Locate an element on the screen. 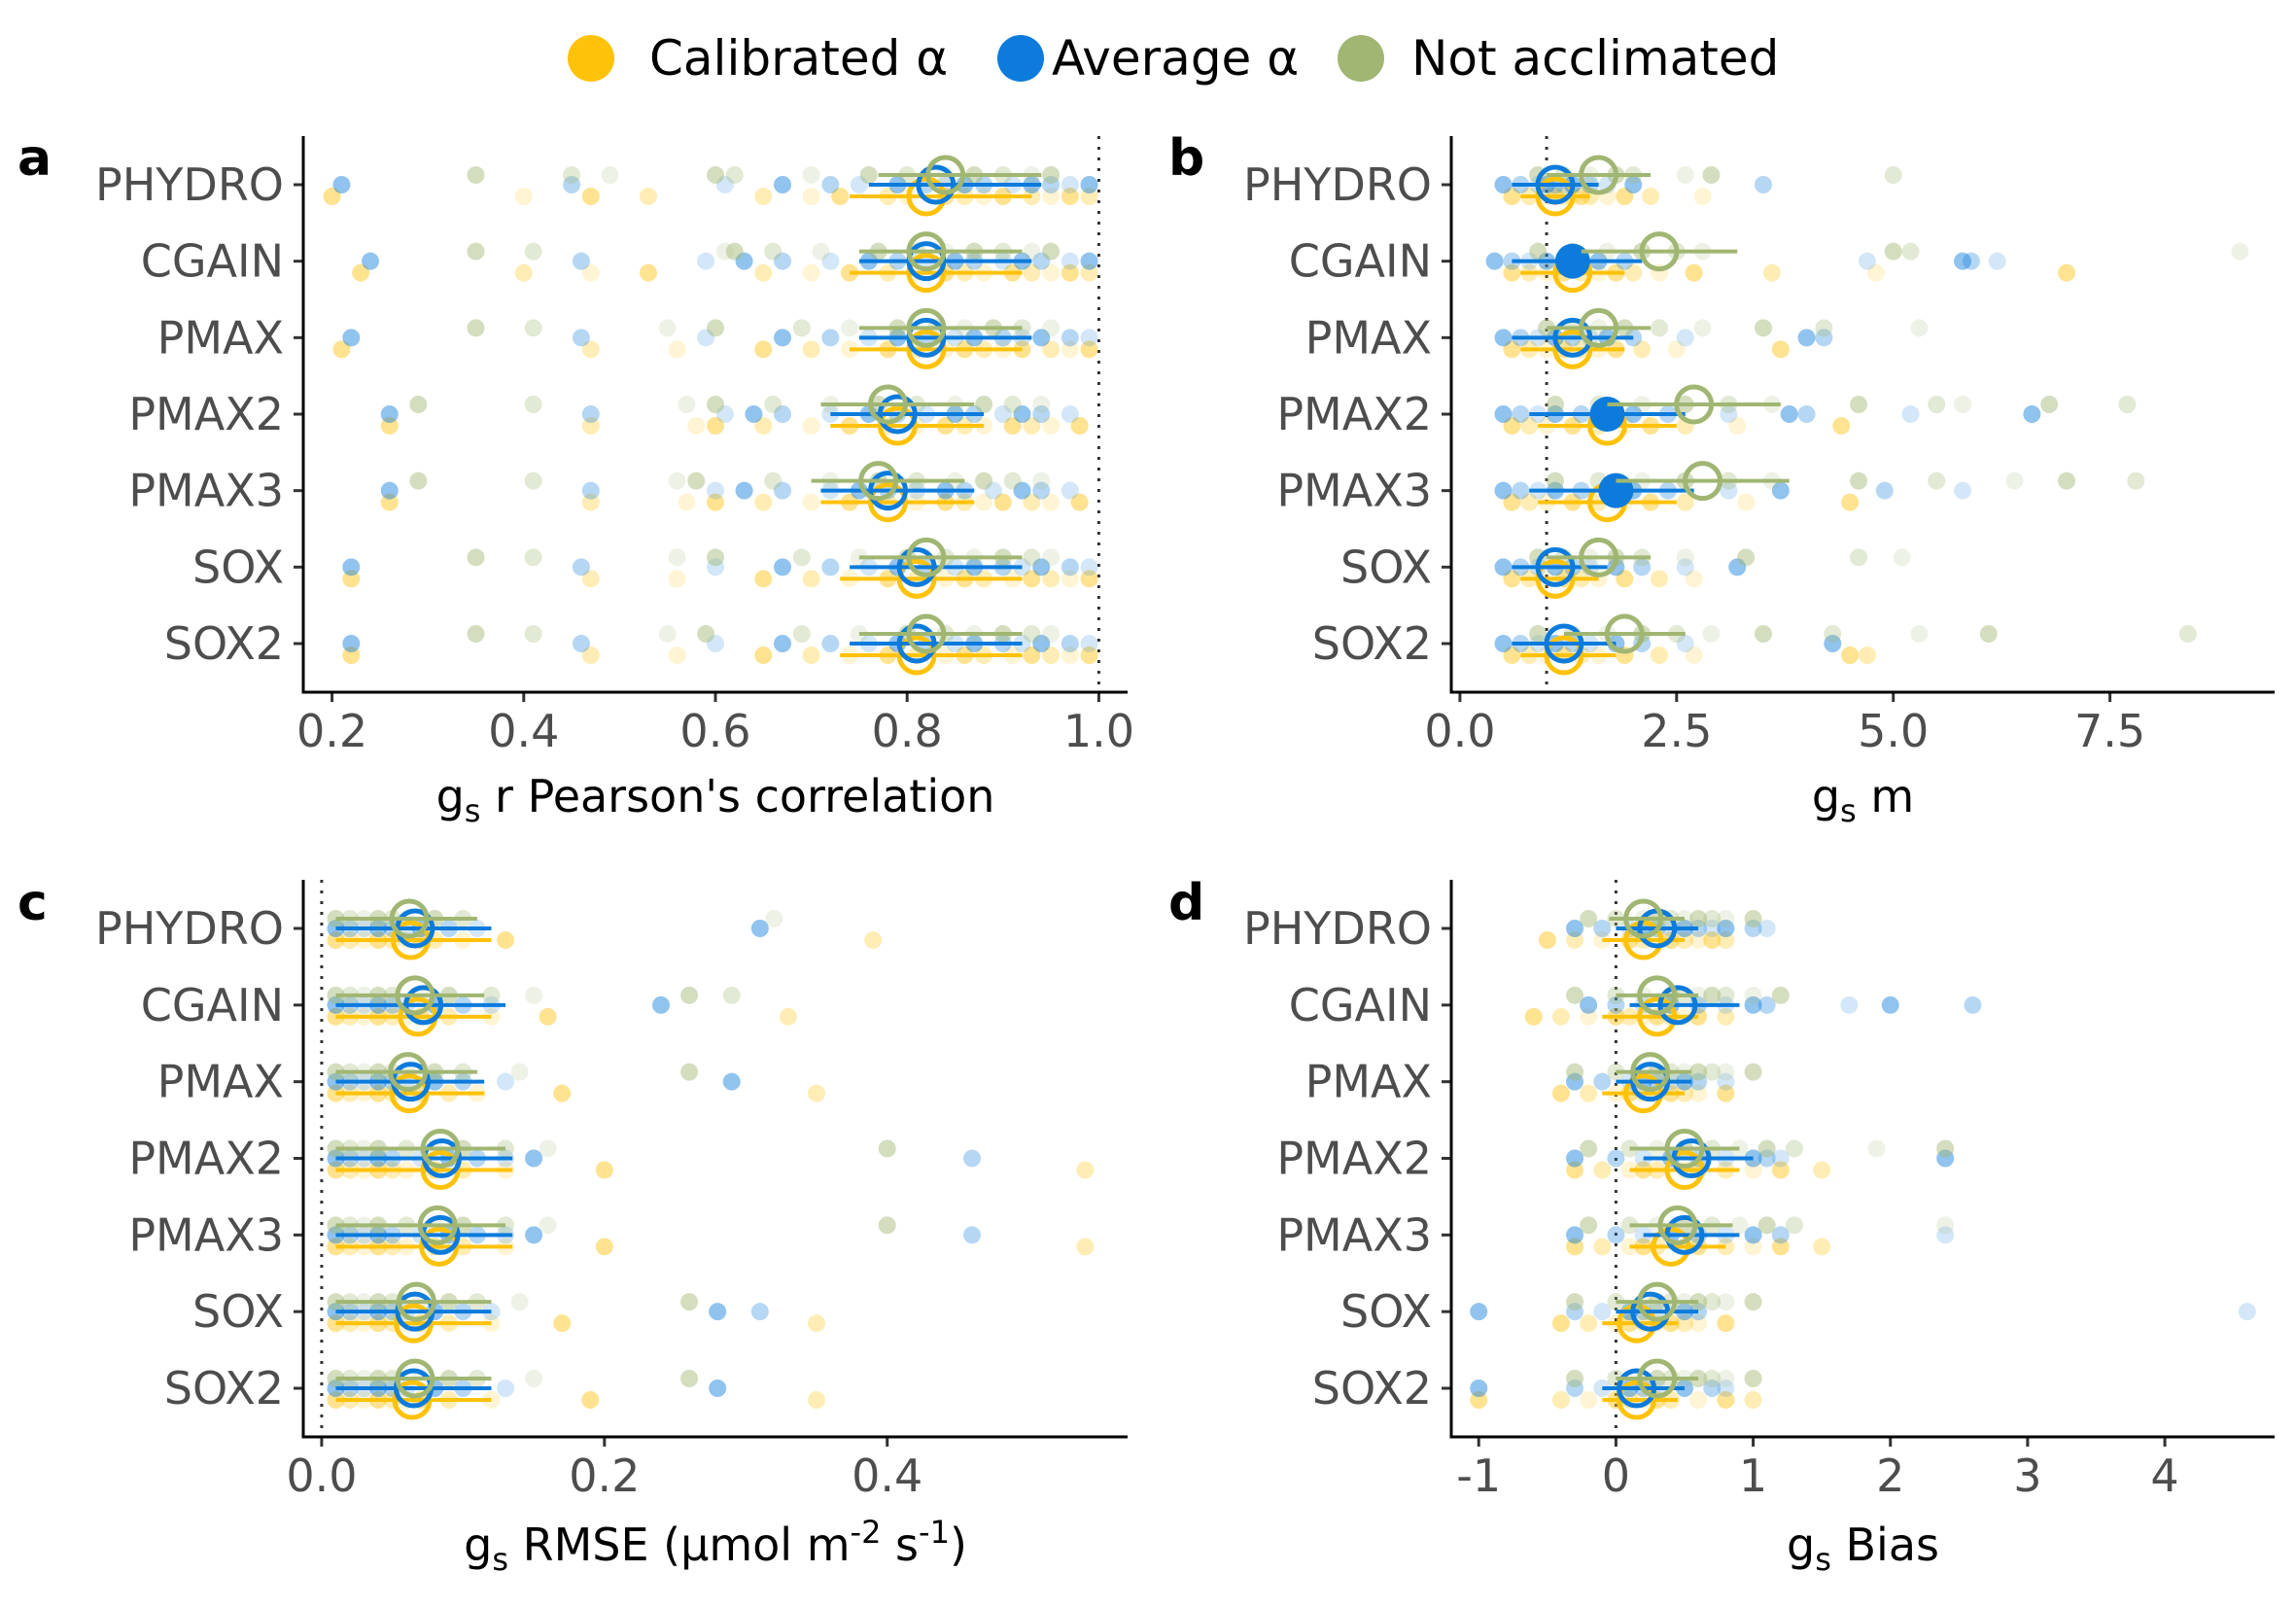  x-axis-title-text: Bias is located at coordinates (1885, 1545).